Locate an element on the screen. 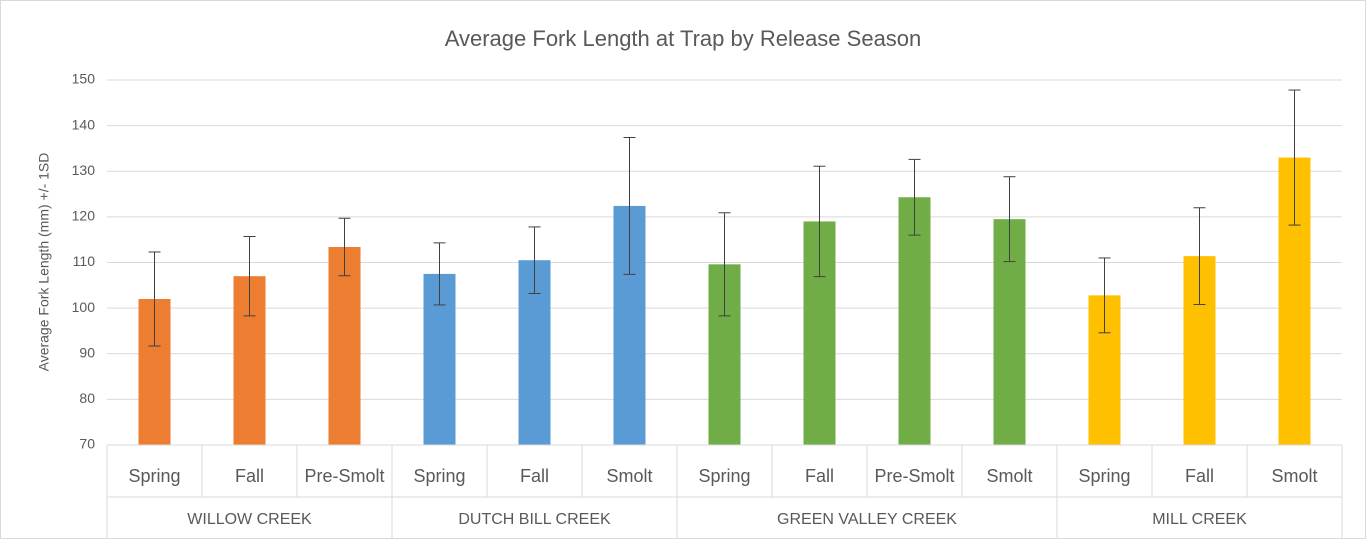 This screenshot has width=1366, height=539. y-tick-label: 140 is located at coordinates (84, 124).